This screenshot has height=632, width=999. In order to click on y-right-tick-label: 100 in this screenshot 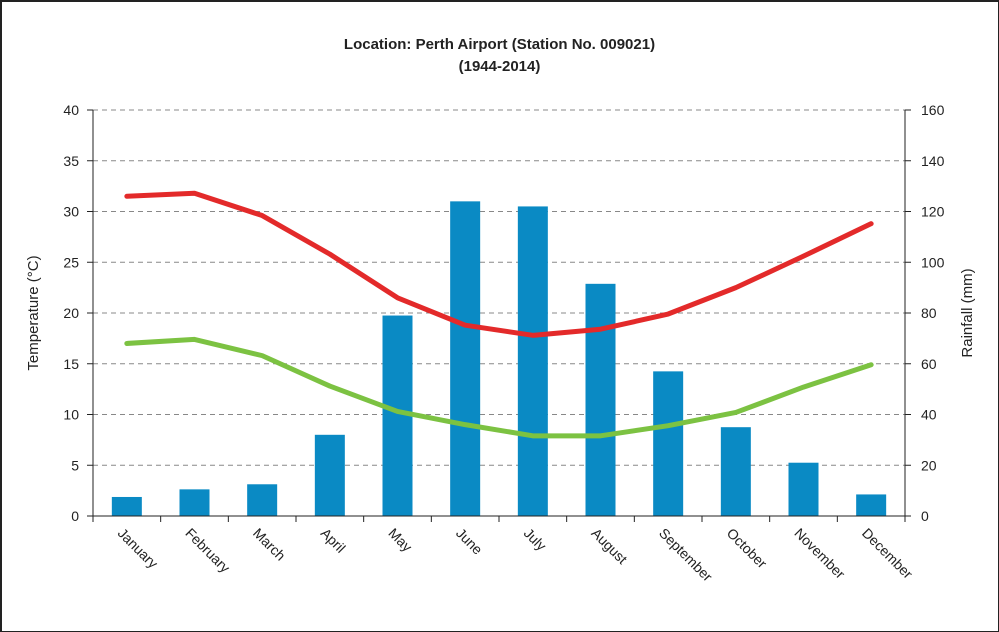, I will do `click(933, 262)`.